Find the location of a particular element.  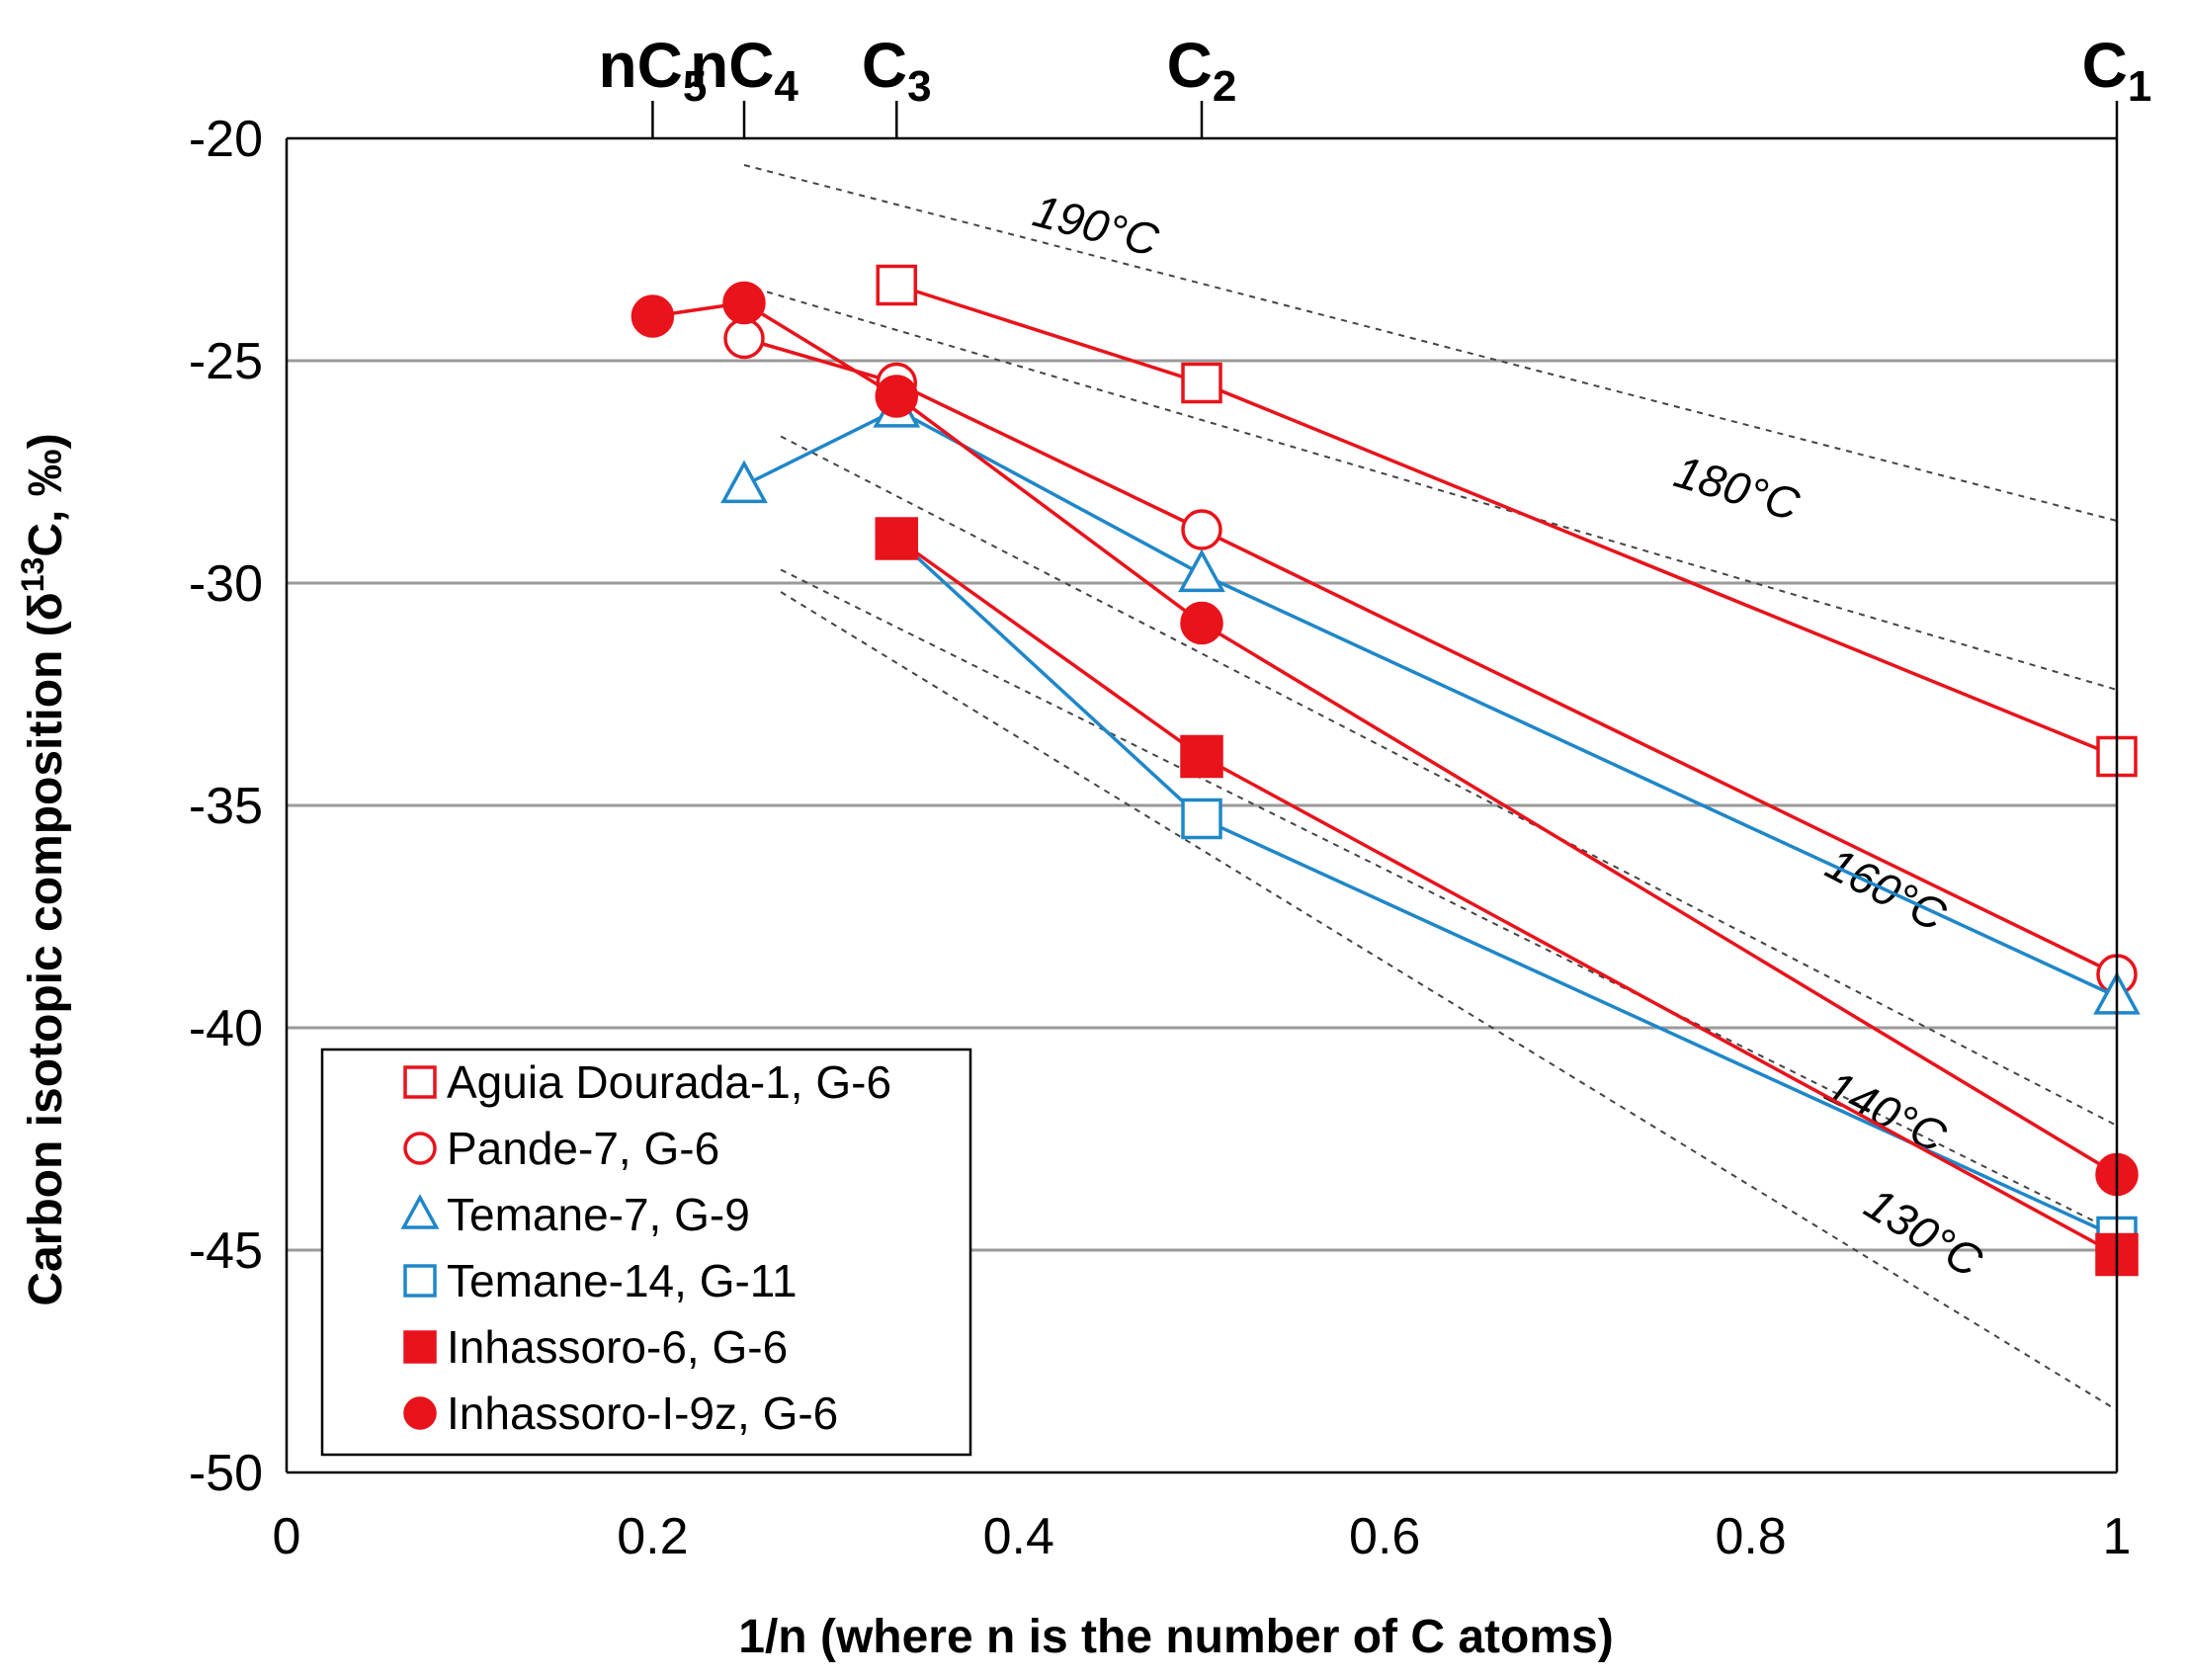

top-axis-label: C1 is located at coordinates (2117, 70).